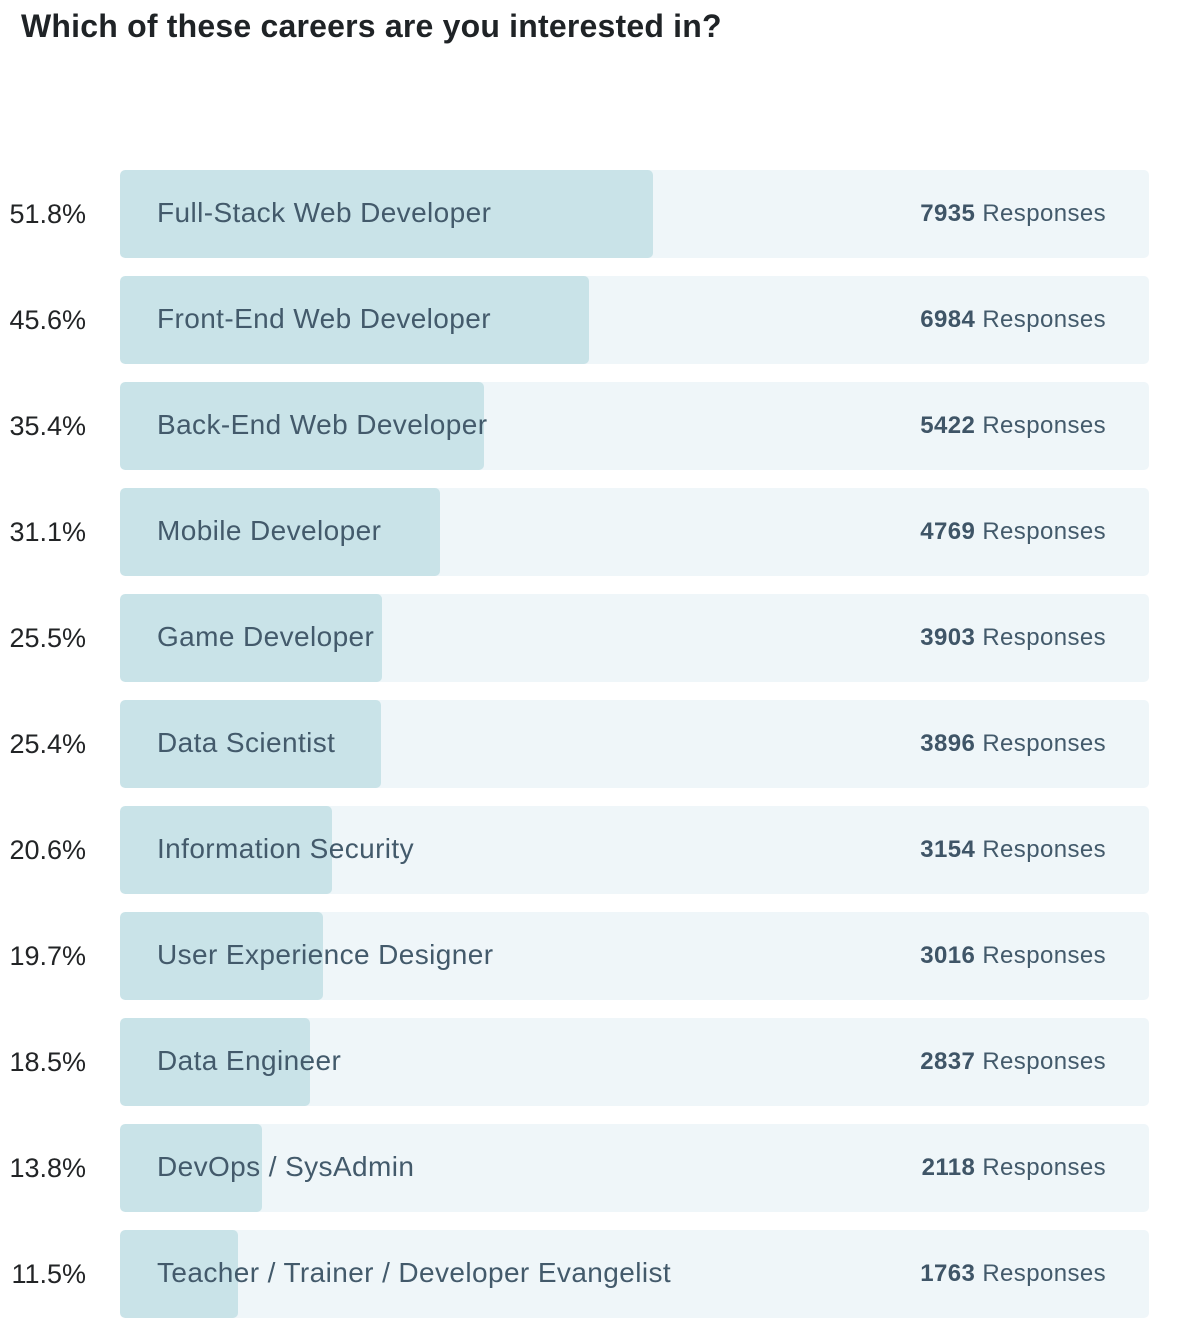 This screenshot has height=1336, width=1188. I want to click on response-count: 5422 Responses, so click(1013, 426).